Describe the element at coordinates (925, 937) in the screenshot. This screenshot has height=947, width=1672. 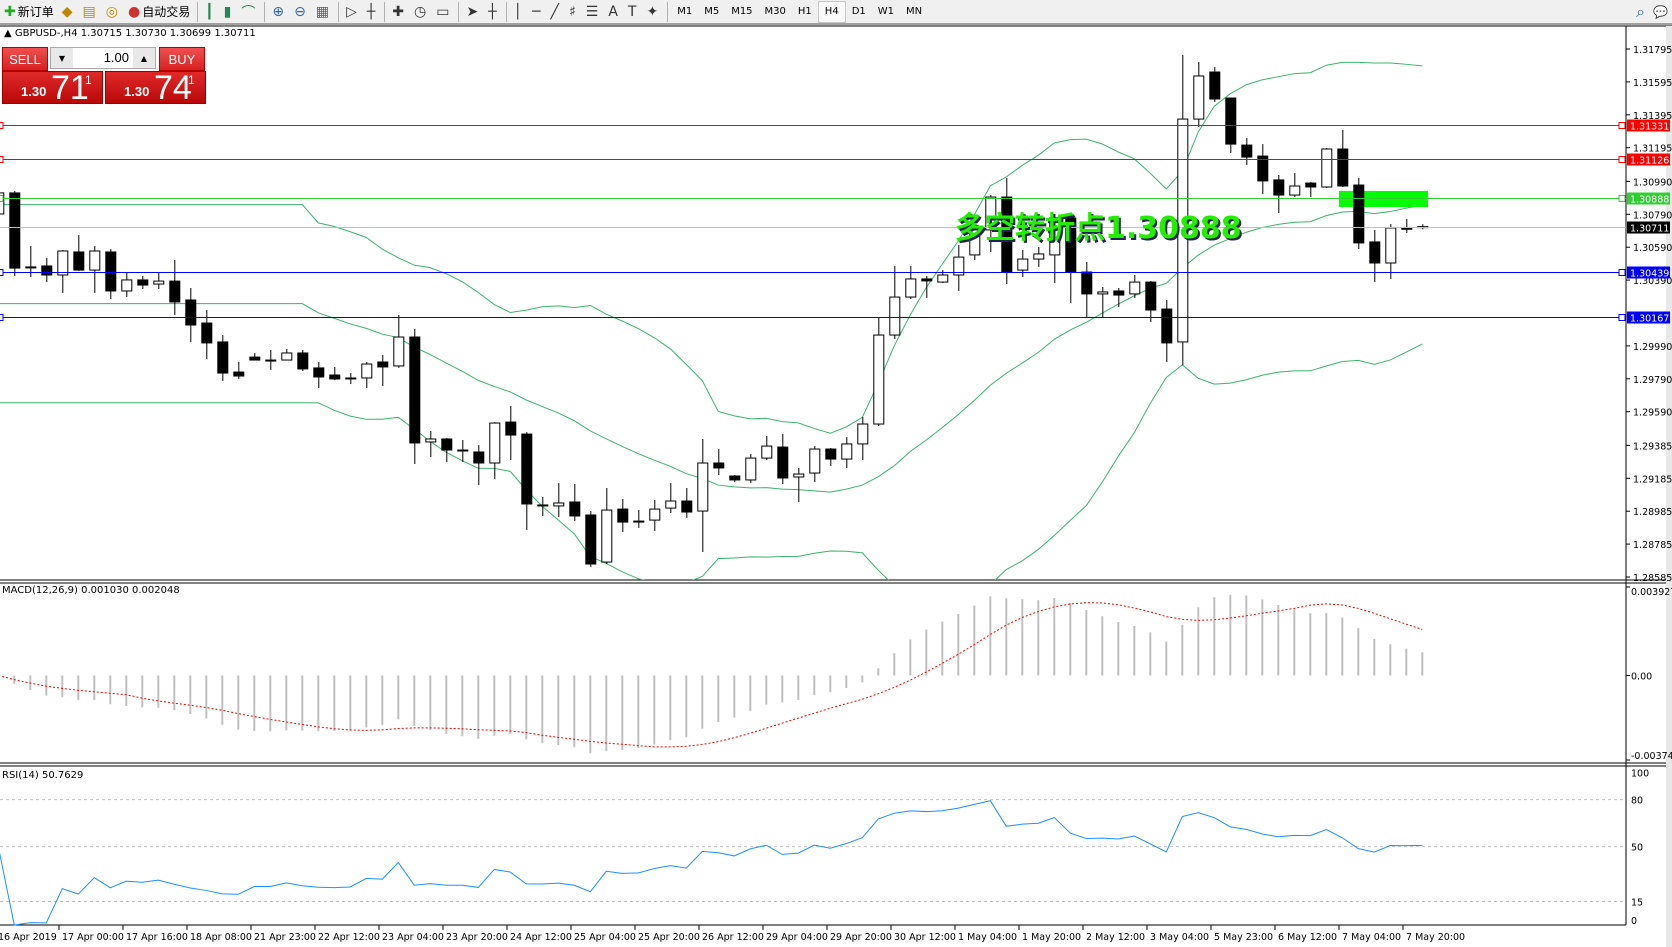
I see `time-label: 30 Apr 12:00` at that location.